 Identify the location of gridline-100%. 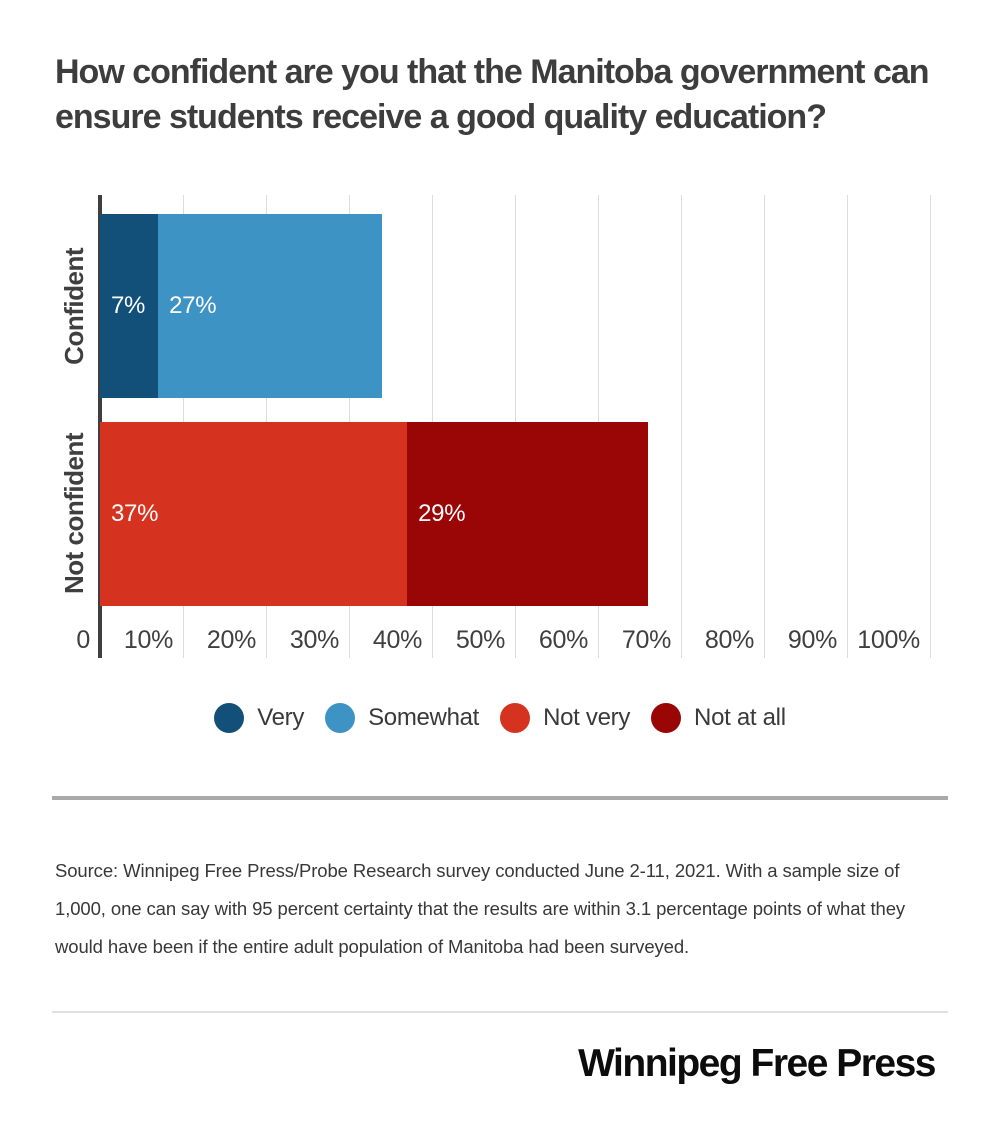
(930, 426).